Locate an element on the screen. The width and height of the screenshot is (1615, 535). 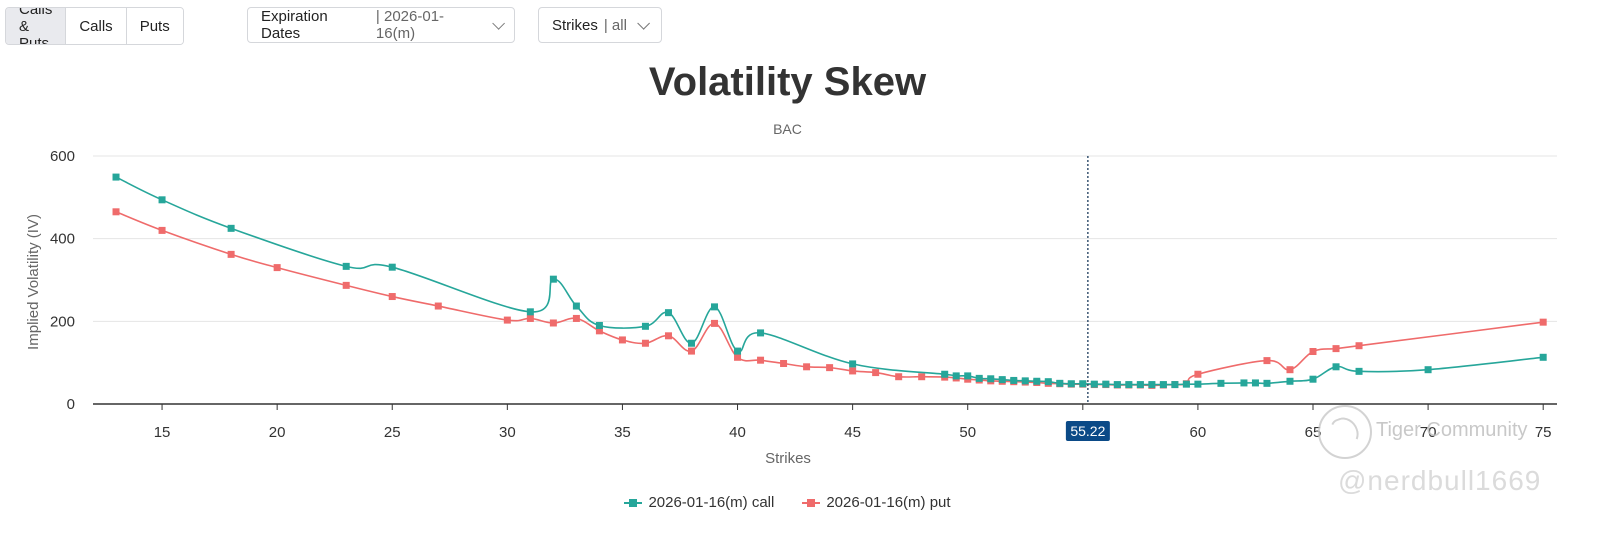
tiger-logo-icon is located at coordinates (1345, 432).